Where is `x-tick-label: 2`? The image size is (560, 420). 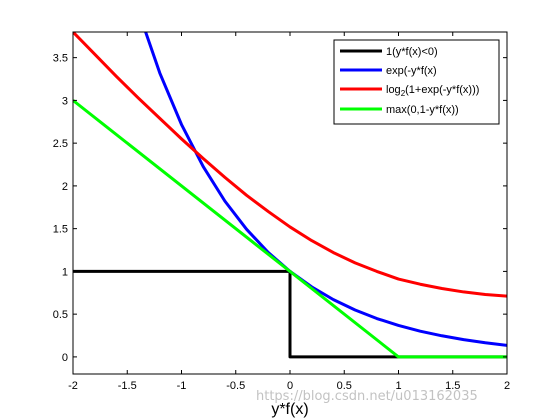 x-tick-label: 2 is located at coordinates (507, 386).